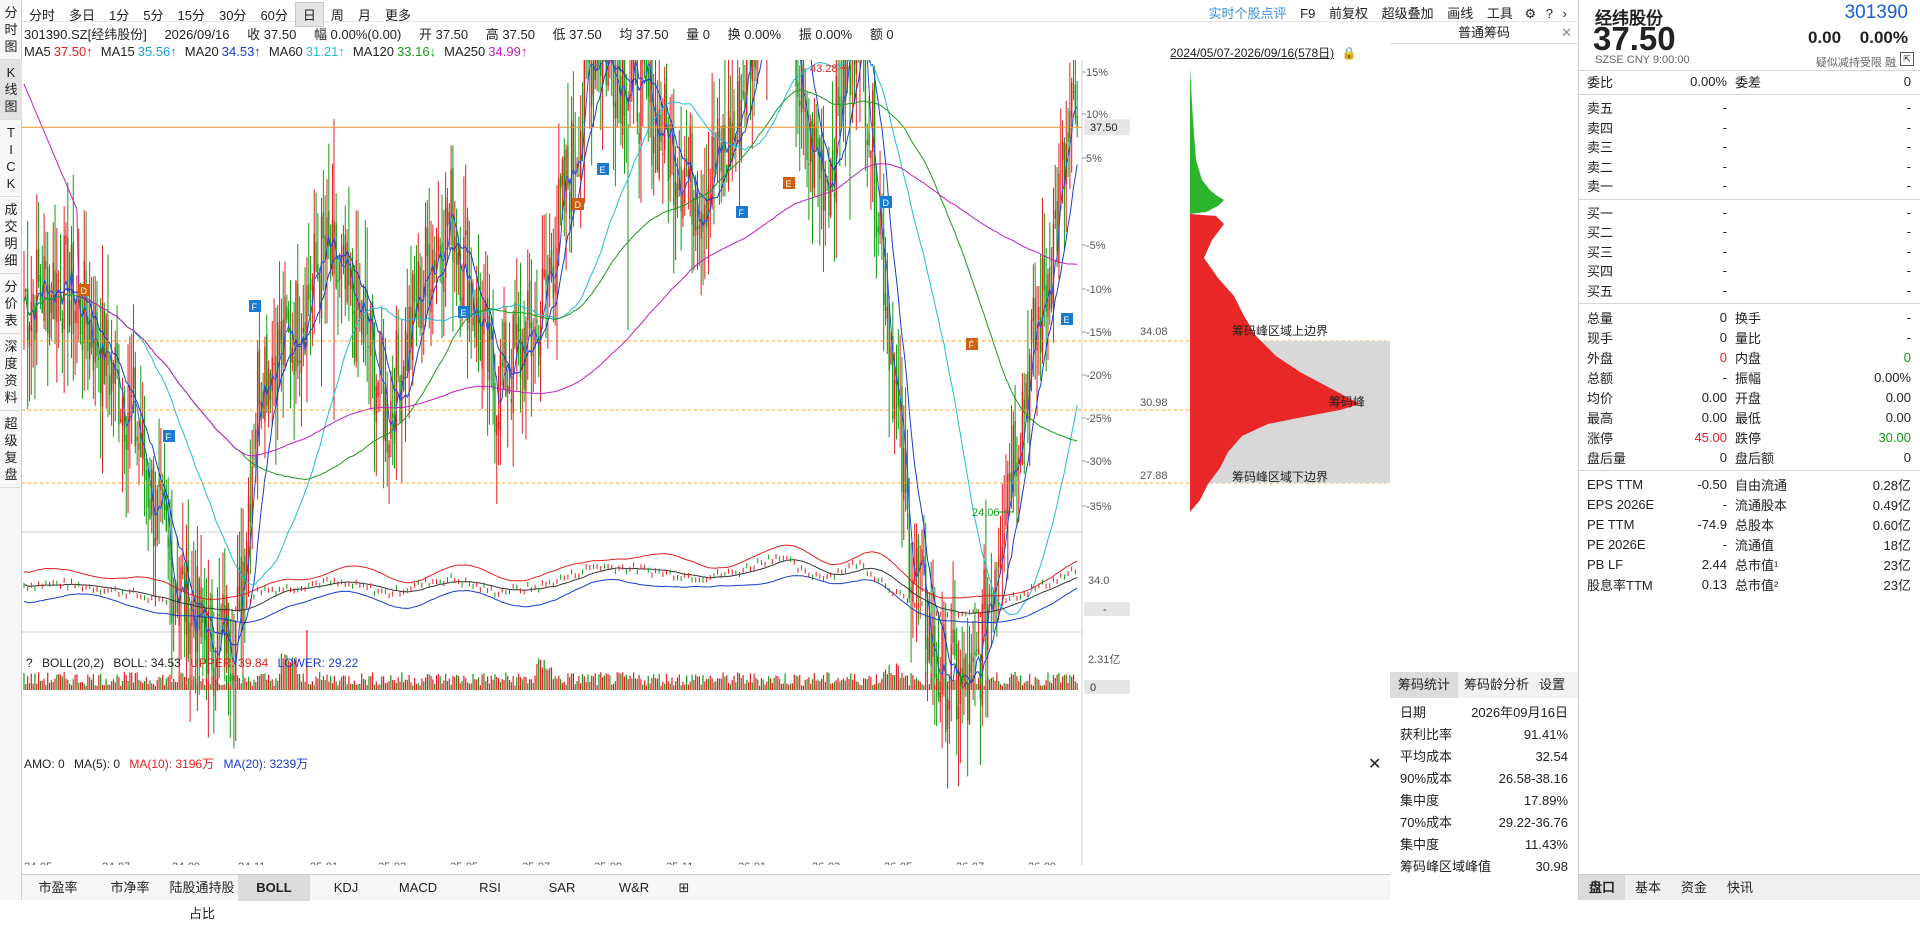  Describe the element at coordinates (1348, 13) in the screenshot. I see `adjust-button: 前复权` at that location.